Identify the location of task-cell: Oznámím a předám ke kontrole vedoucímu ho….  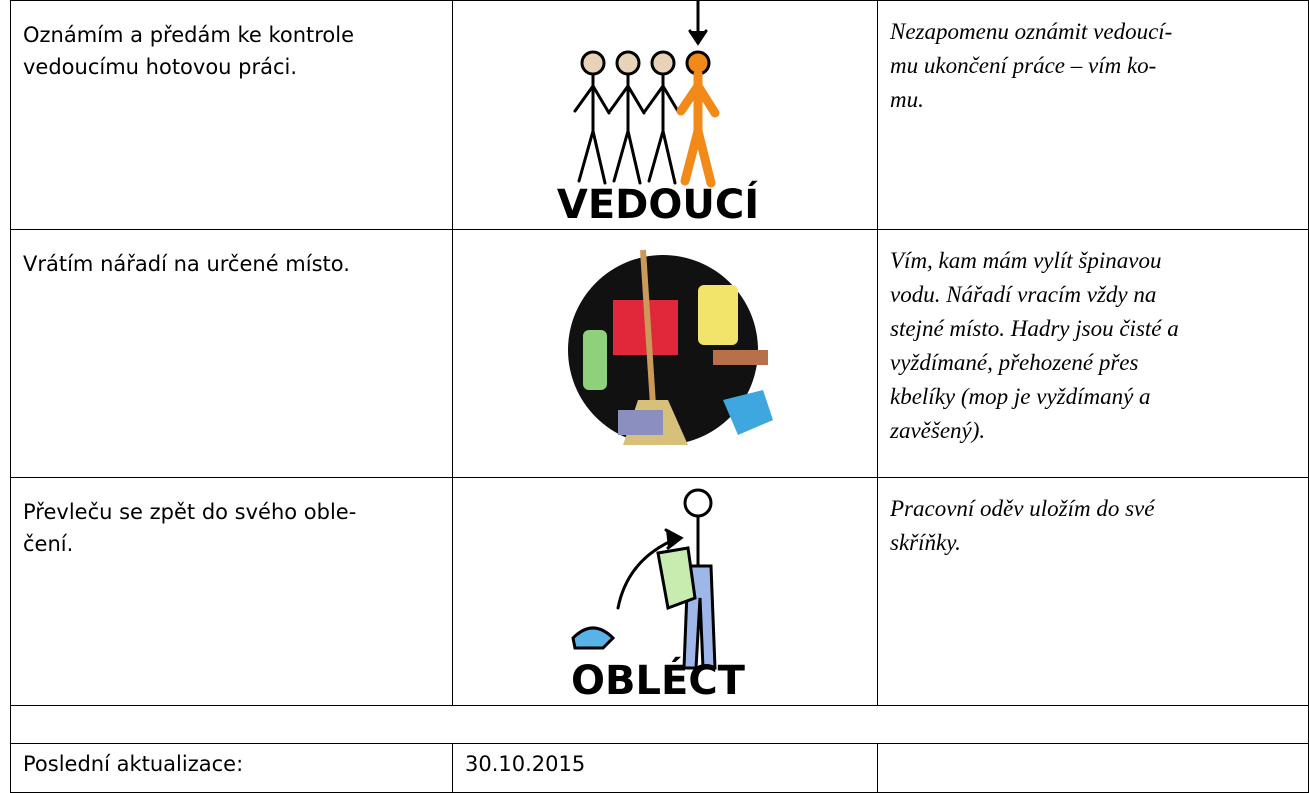
(231, 115).